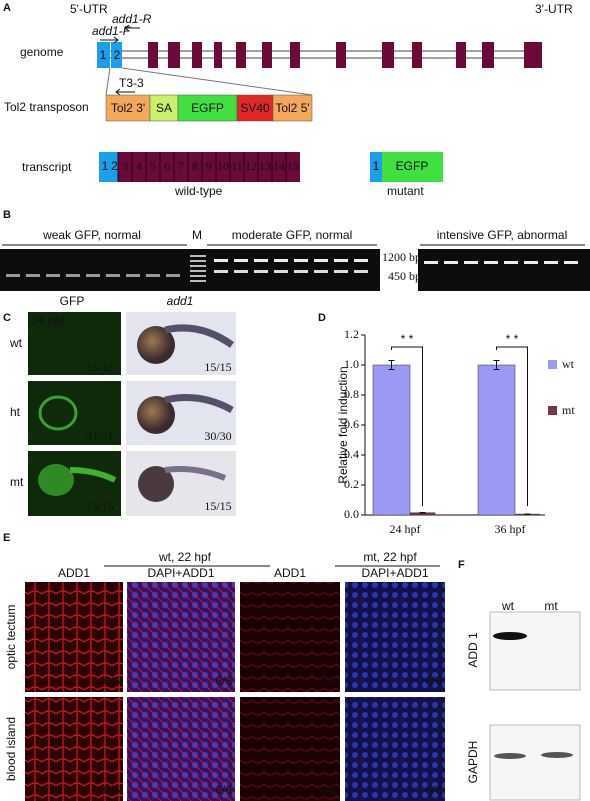 This screenshot has height=801, width=590. What do you see at coordinates (185, 557) in the screenshot?
I see `condition-label: wt, 22 hpf` at bounding box center [185, 557].